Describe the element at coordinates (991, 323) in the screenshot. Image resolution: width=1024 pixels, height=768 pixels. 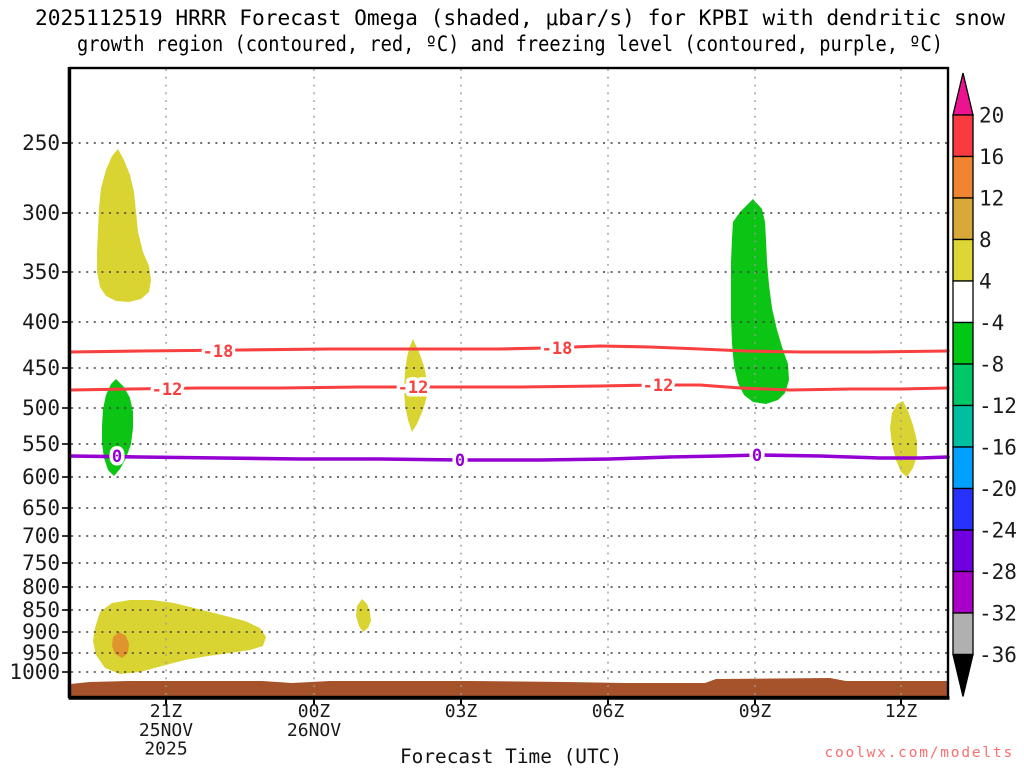
I see `colorbar-label--4: -4` at that location.